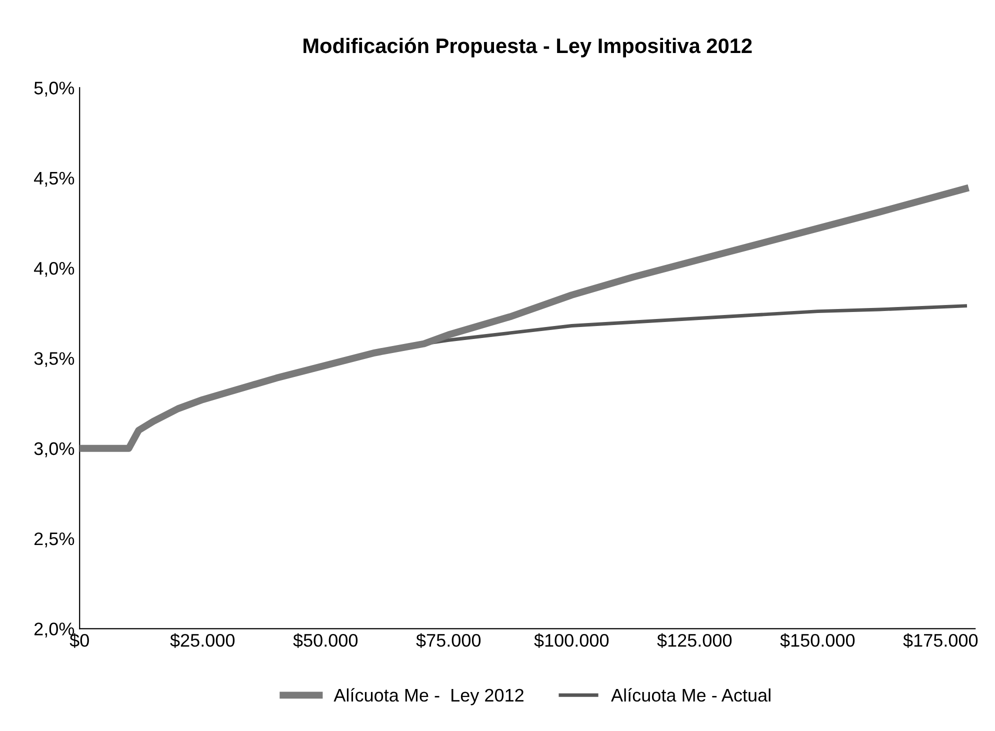  I want to click on y-tick-label: 2,5%, so click(54, 540).